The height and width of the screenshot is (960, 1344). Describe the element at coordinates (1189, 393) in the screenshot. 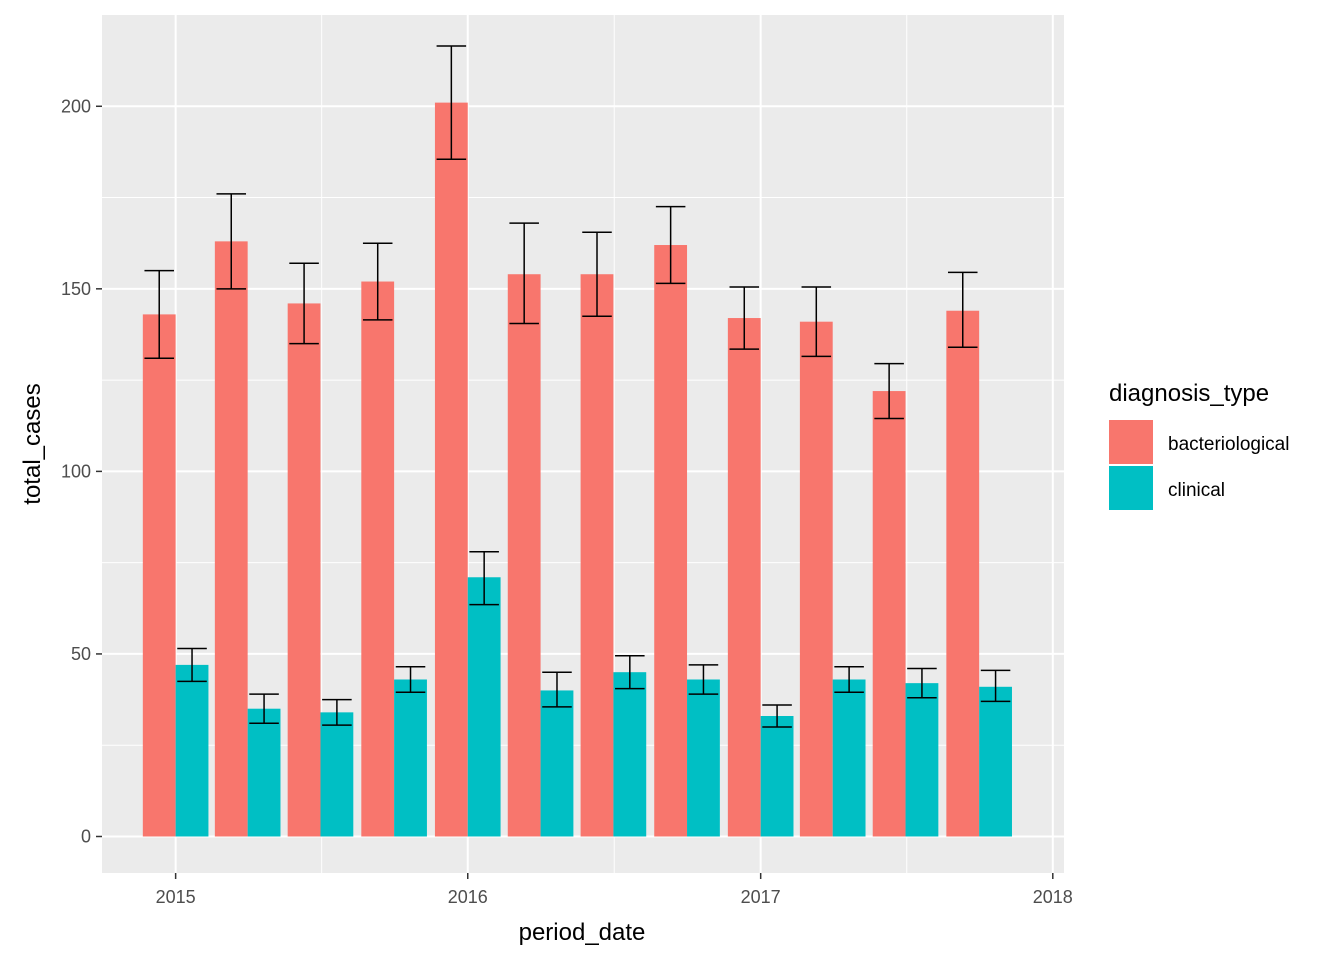

I see `legend-title: diagnosis_type` at that location.